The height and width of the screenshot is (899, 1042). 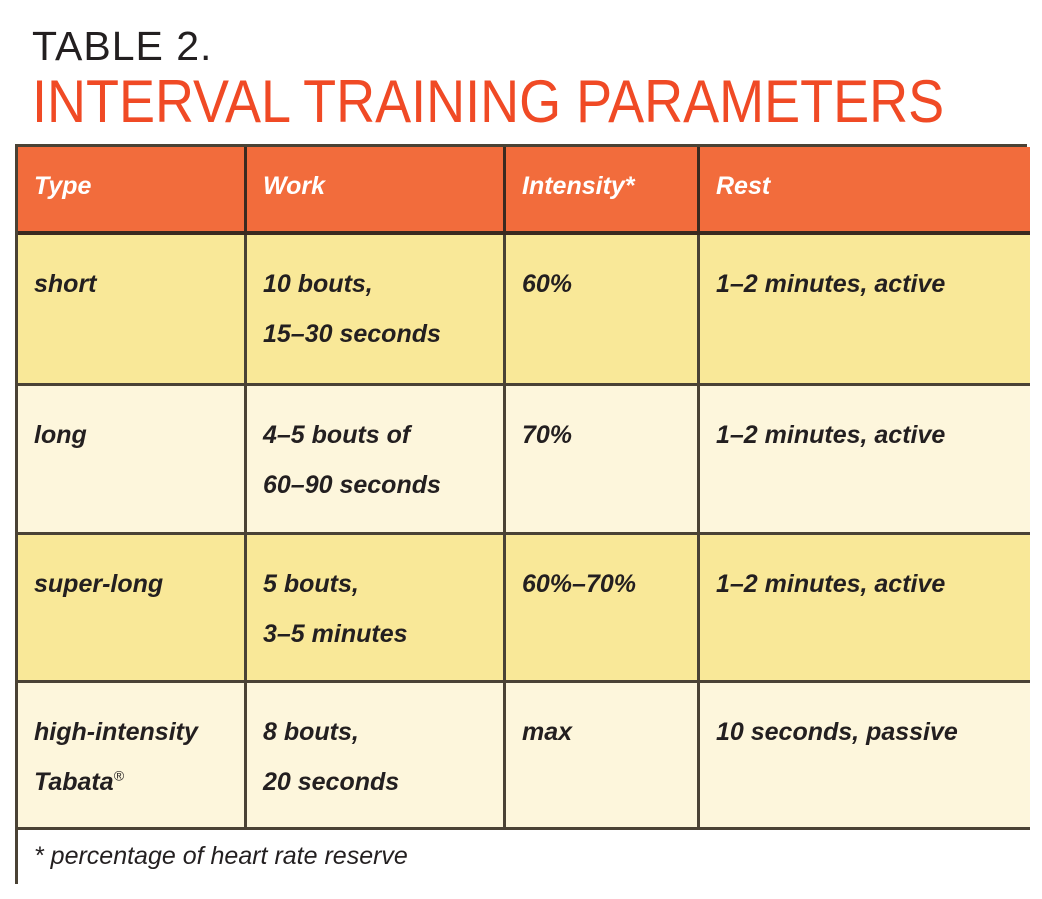 What do you see at coordinates (139, 782) in the screenshot?
I see `type-text-line2: Tabata®` at bounding box center [139, 782].